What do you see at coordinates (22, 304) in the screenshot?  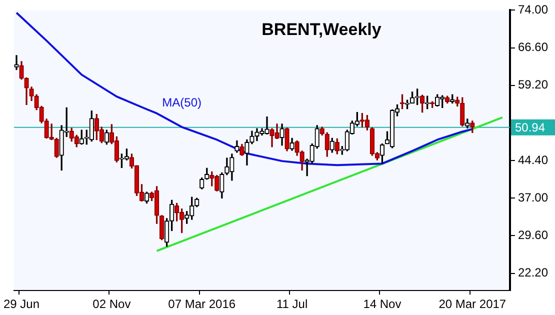 I see `x-tick-label: 29 Jun` at bounding box center [22, 304].